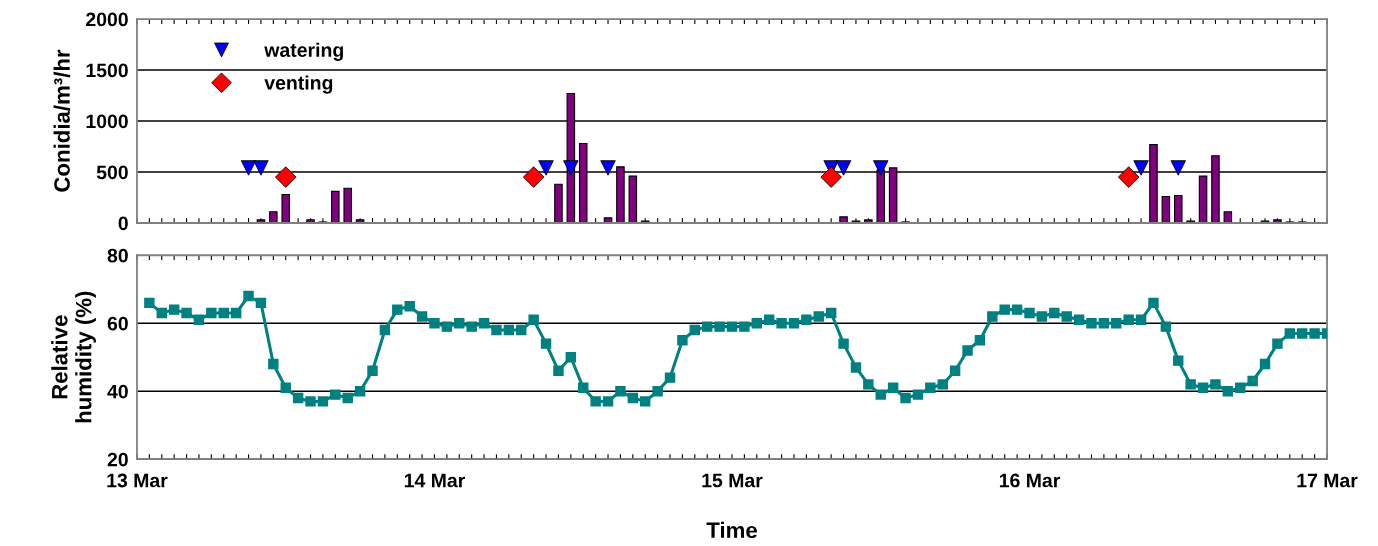 This screenshot has width=1378, height=546. Describe the element at coordinates (298, 84) in the screenshot. I see `legend-label: venting` at that location.